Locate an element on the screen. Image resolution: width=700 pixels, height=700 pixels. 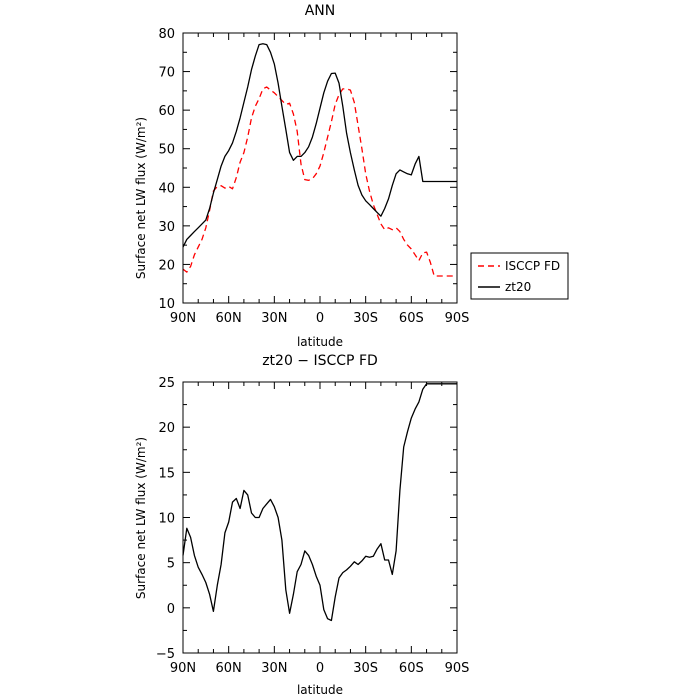
top-legend: ISCCP FD zt20 is located at coordinates (519, 276).